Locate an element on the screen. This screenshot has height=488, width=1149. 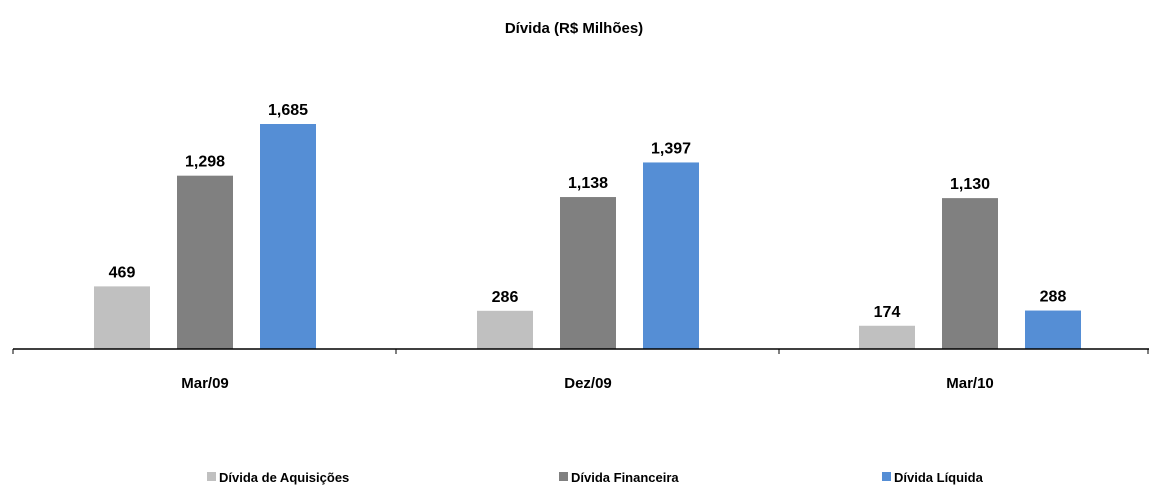
legend-label: Dívida de Aquisições is located at coordinates (284, 477).